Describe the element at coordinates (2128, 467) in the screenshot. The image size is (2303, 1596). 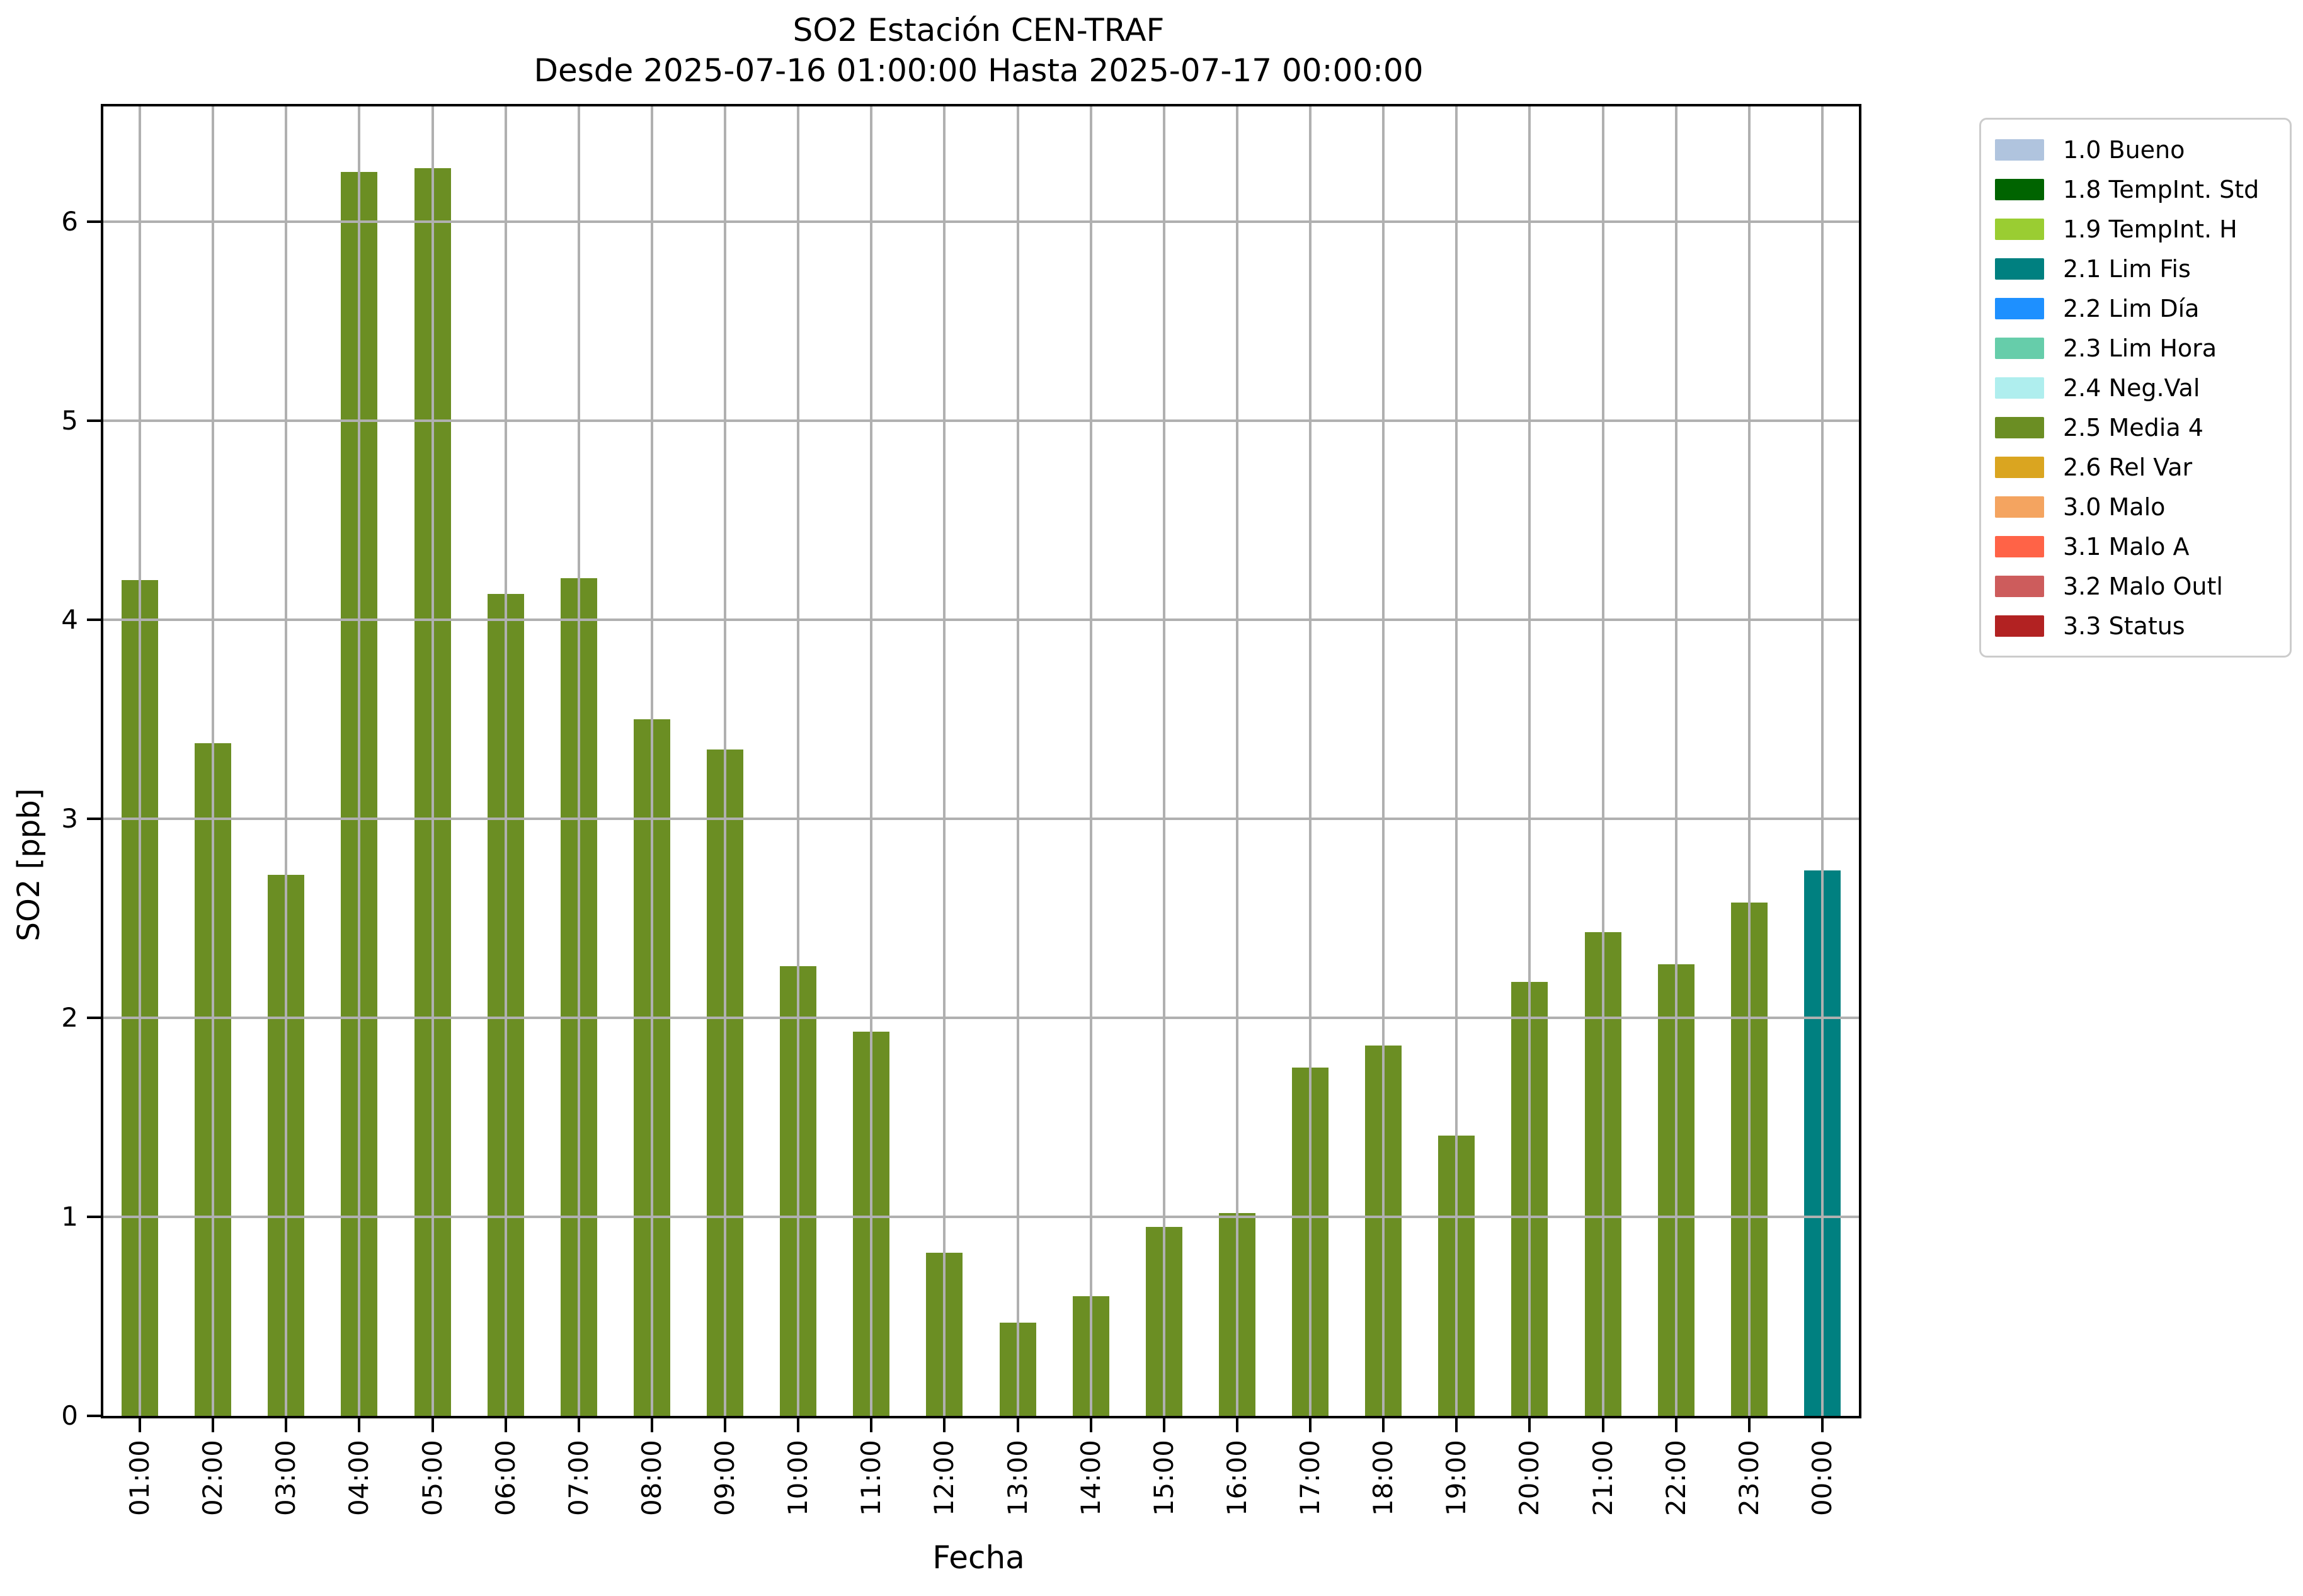
I see `legend-label: 2.6 Rel Var` at that location.